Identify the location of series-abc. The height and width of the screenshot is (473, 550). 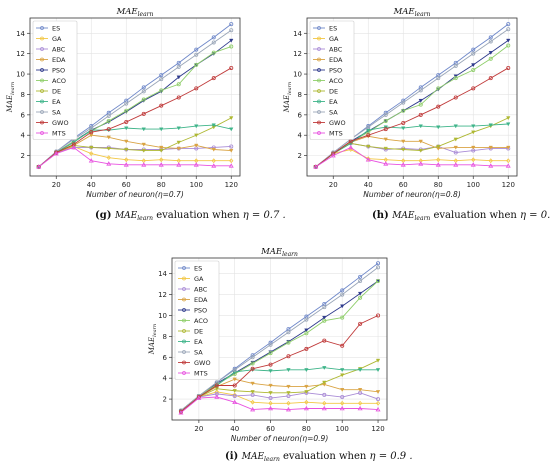
(279, 402).